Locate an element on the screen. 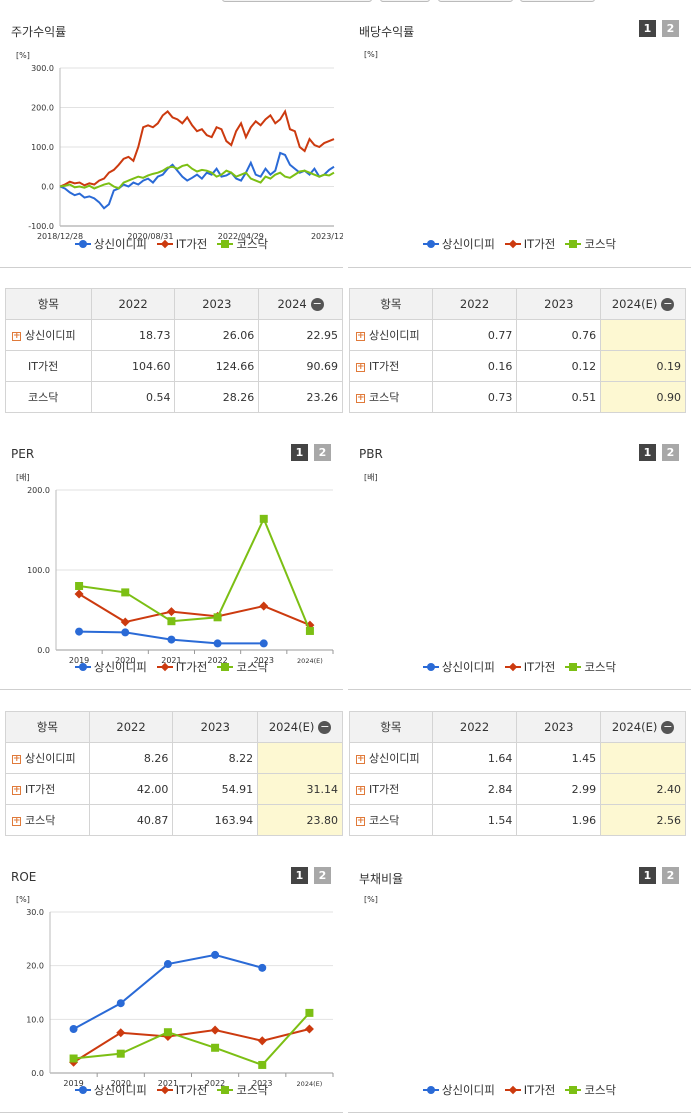 Image resolution: width=691 pixels, height=1115 pixels. table-cell is located at coordinates (643, 335).